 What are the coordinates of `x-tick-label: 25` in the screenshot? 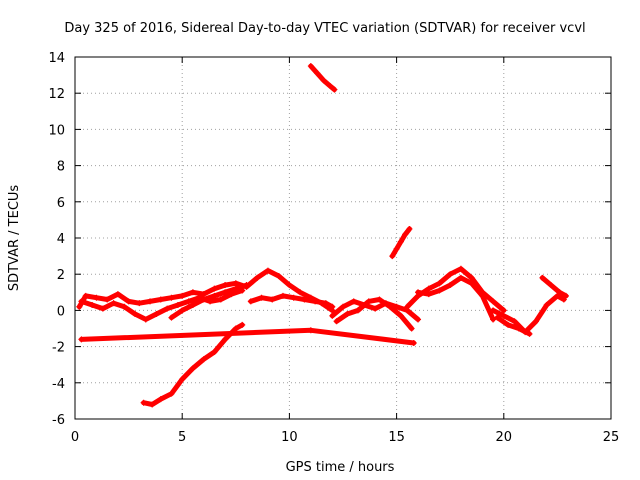 It's located at (611, 437).